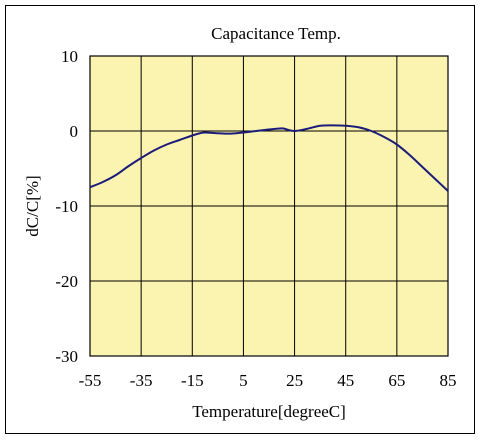  What do you see at coordinates (74, 131) in the screenshot?
I see `y-tick-label: 0` at bounding box center [74, 131].